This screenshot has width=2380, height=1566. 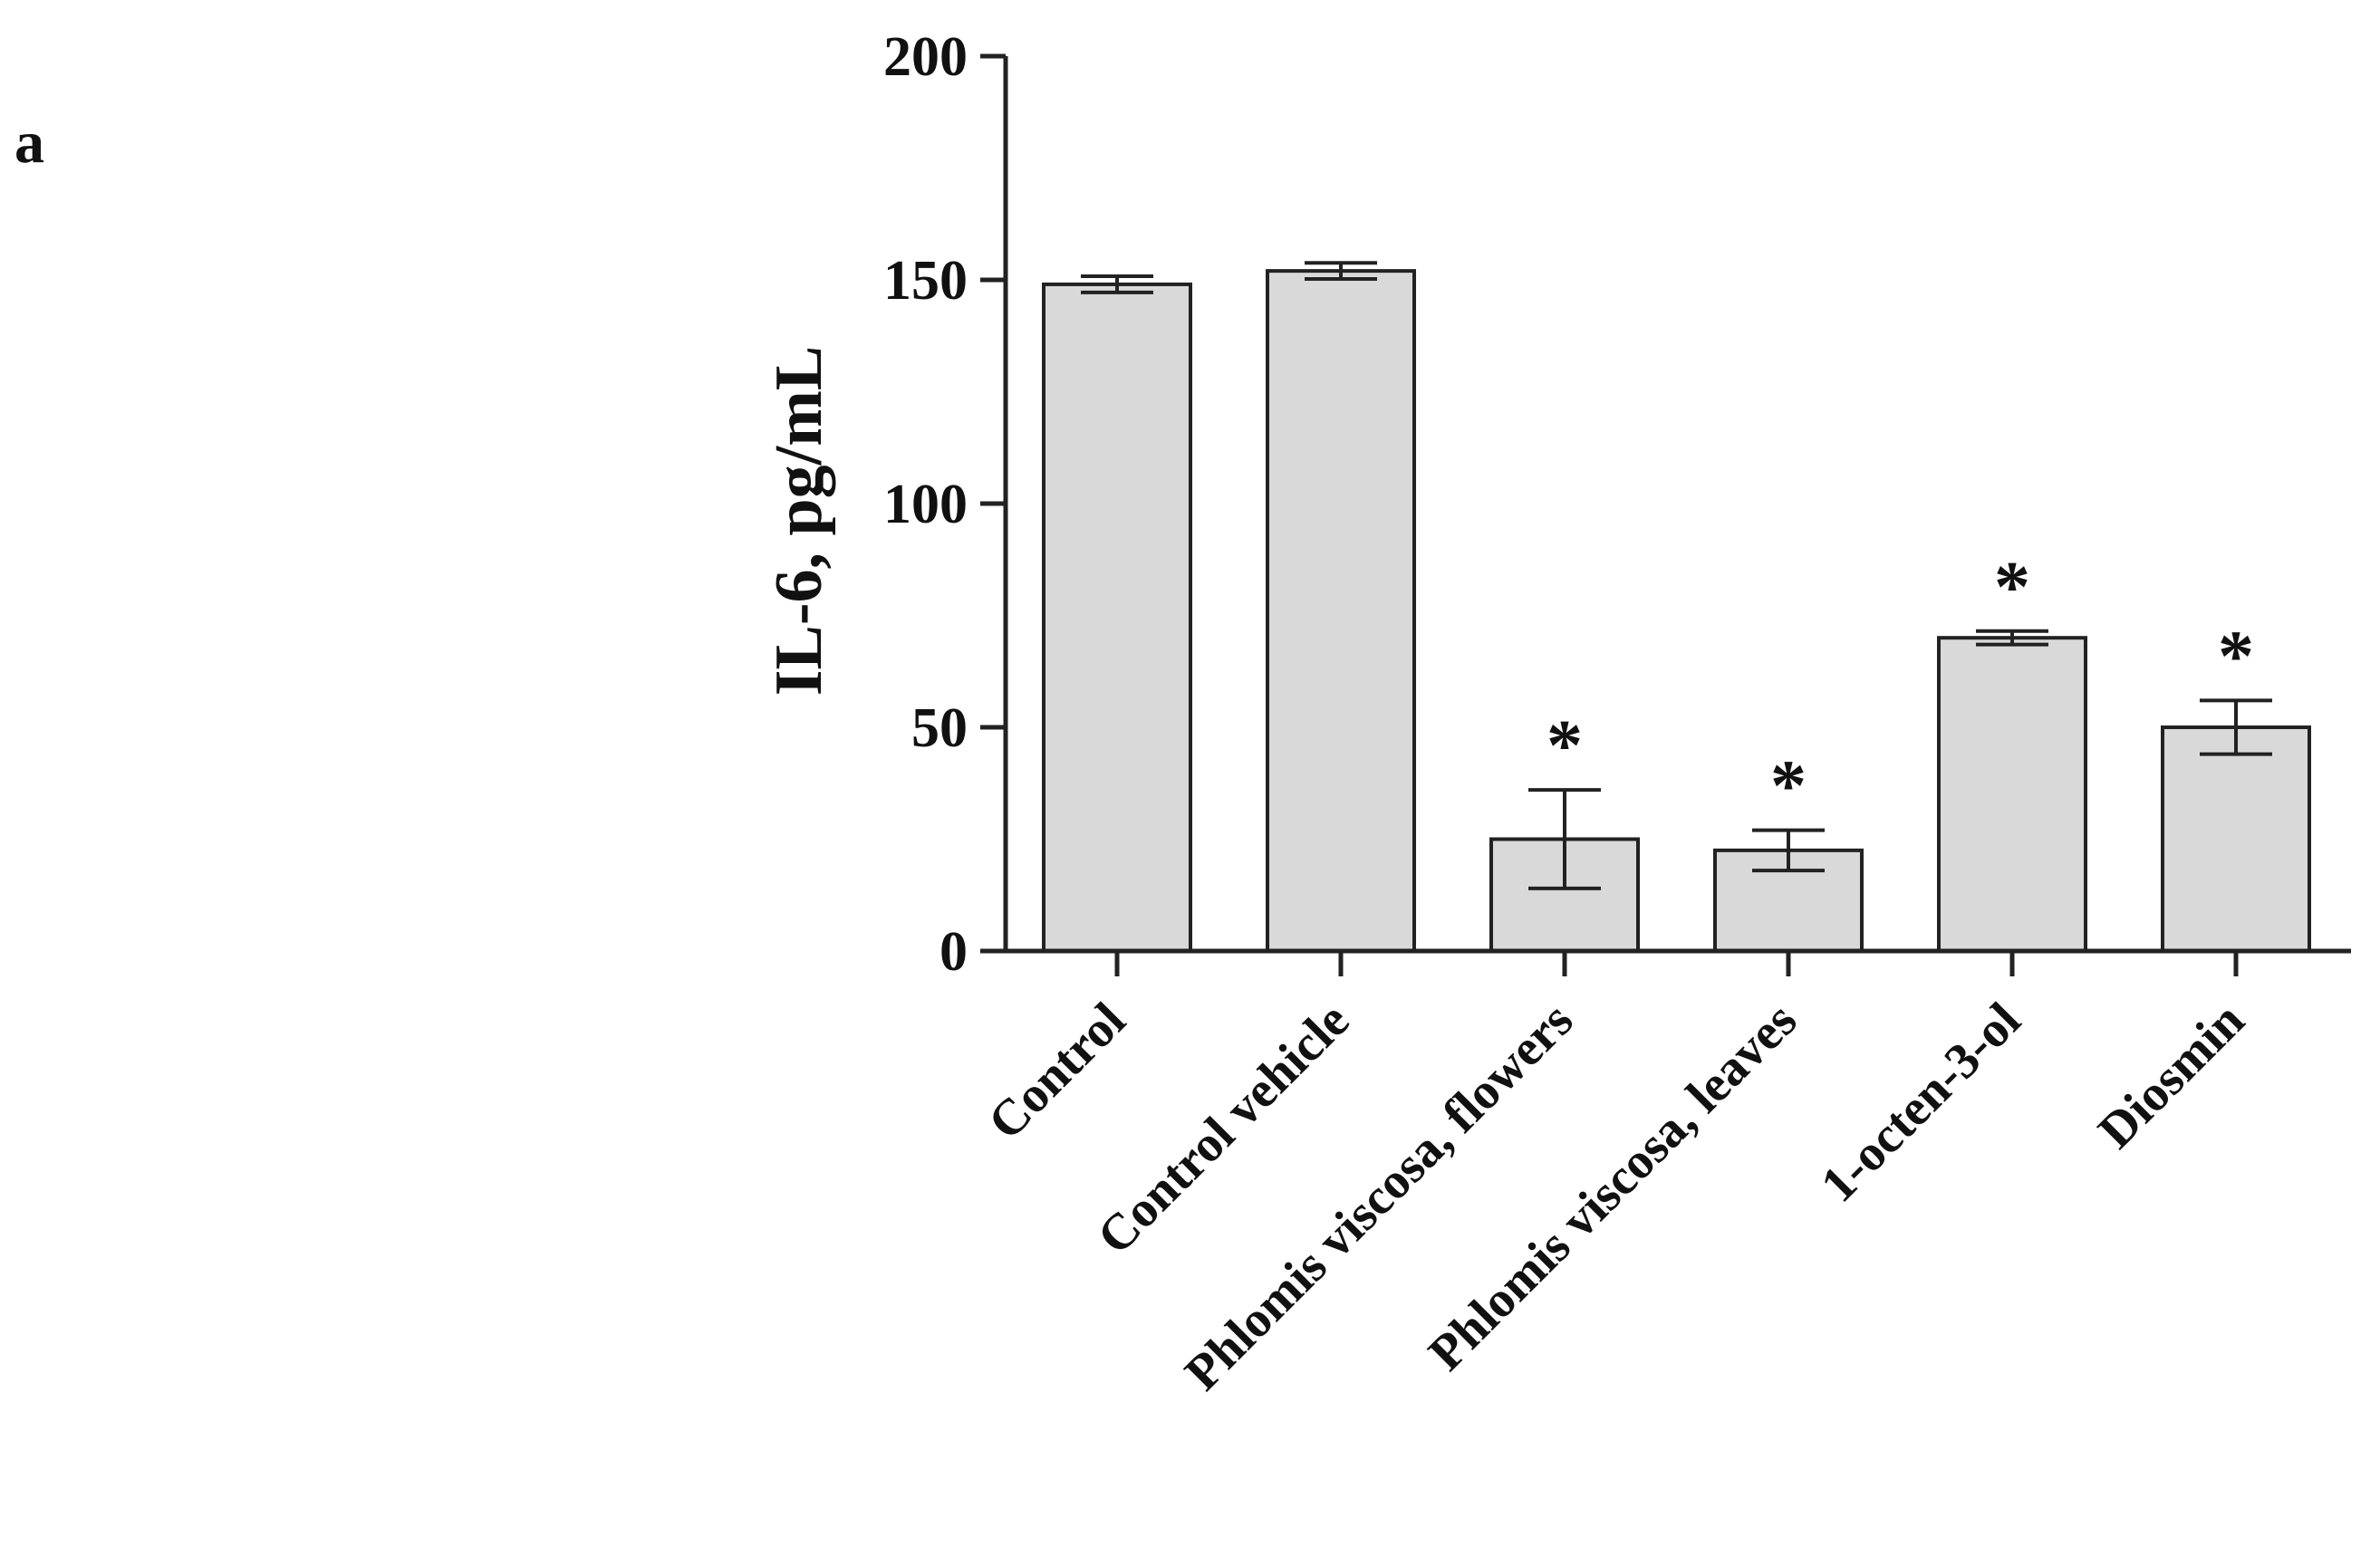 I want to click on x-tick-label: Control, so click(x=1057, y=1071).